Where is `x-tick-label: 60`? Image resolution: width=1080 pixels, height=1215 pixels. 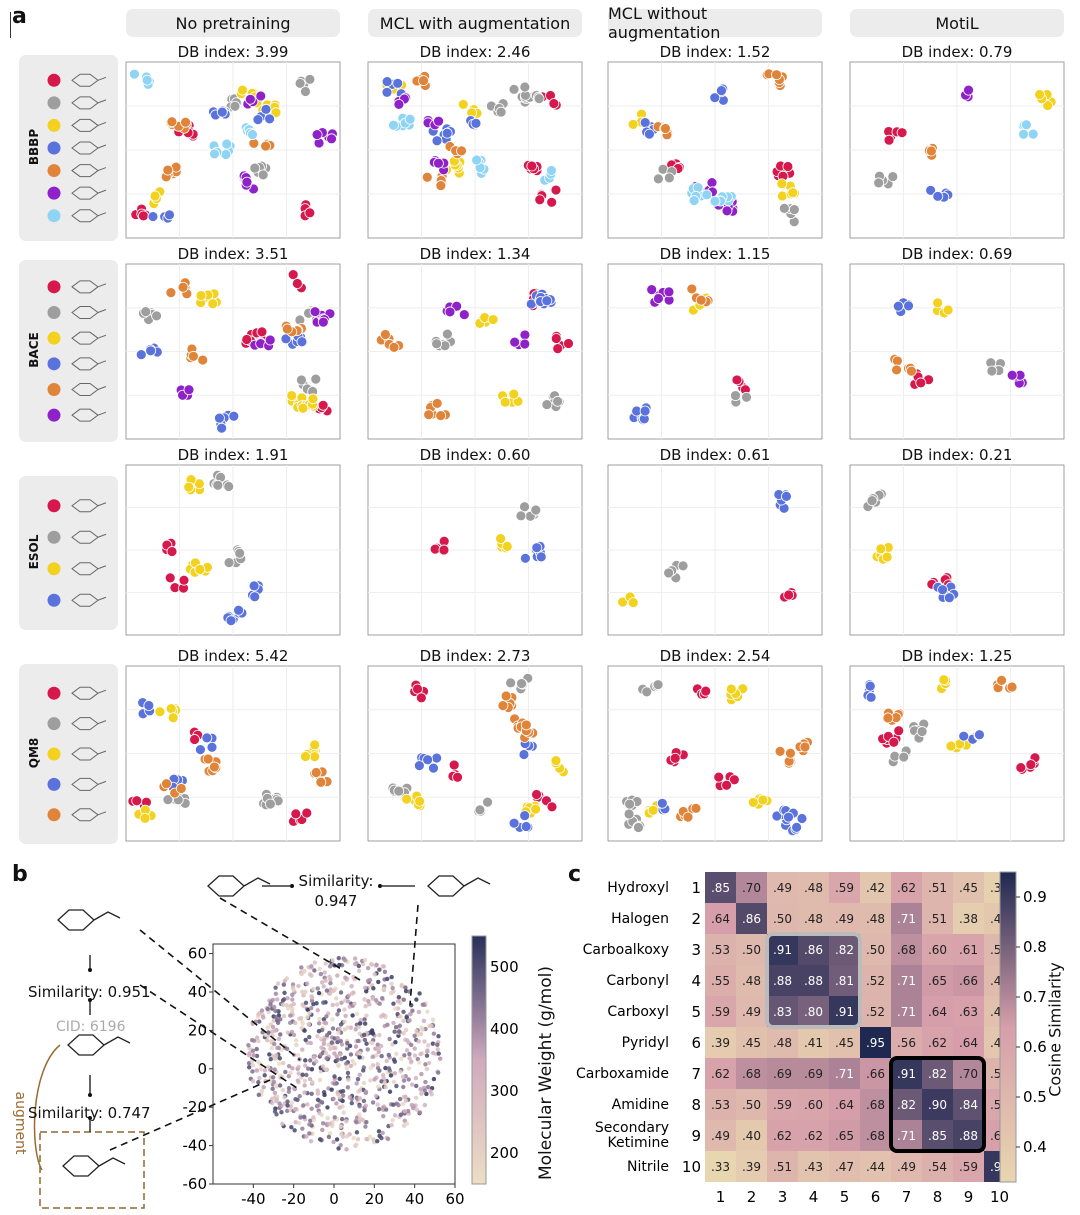
x-tick-label: 60 is located at coordinates (454, 1199).